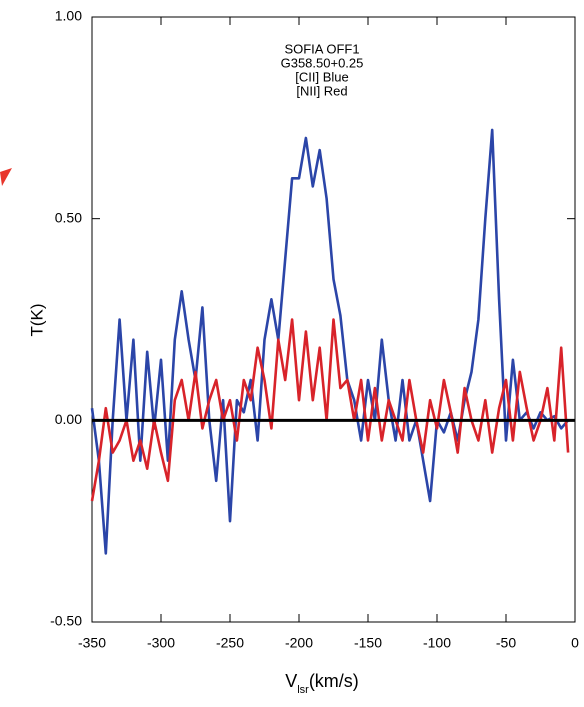 This screenshot has height=707, width=584. What do you see at coordinates (322, 62) in the screenshot?
I see `title-line: G358.50+0.25` at bounding box center [322, 62].